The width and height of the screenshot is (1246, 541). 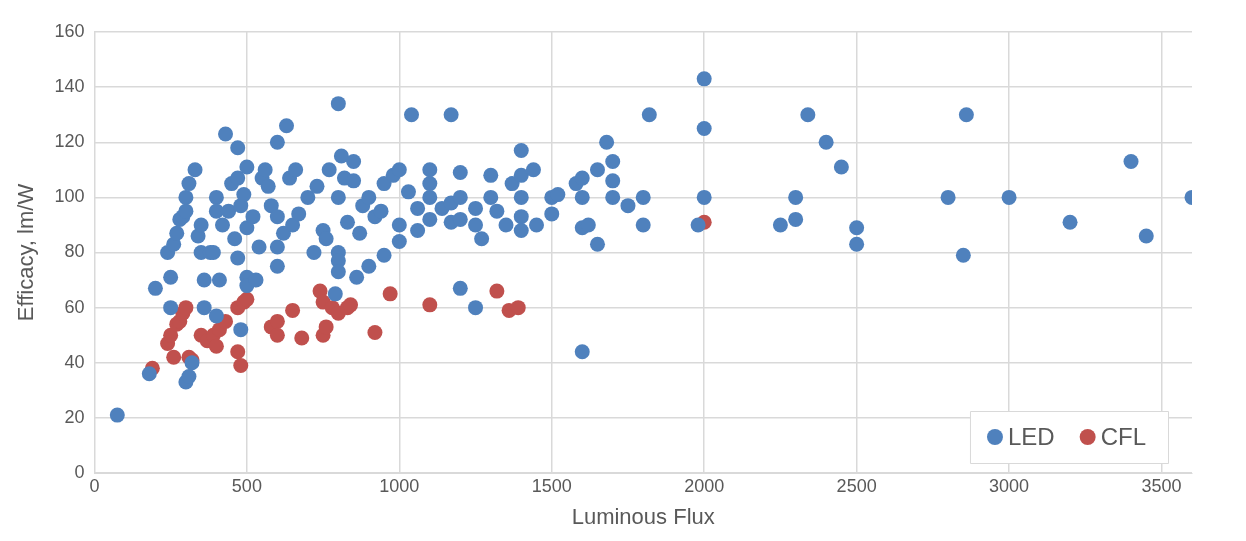 I want to click on x-tick-label: 2000, so click(x=704, y=485).